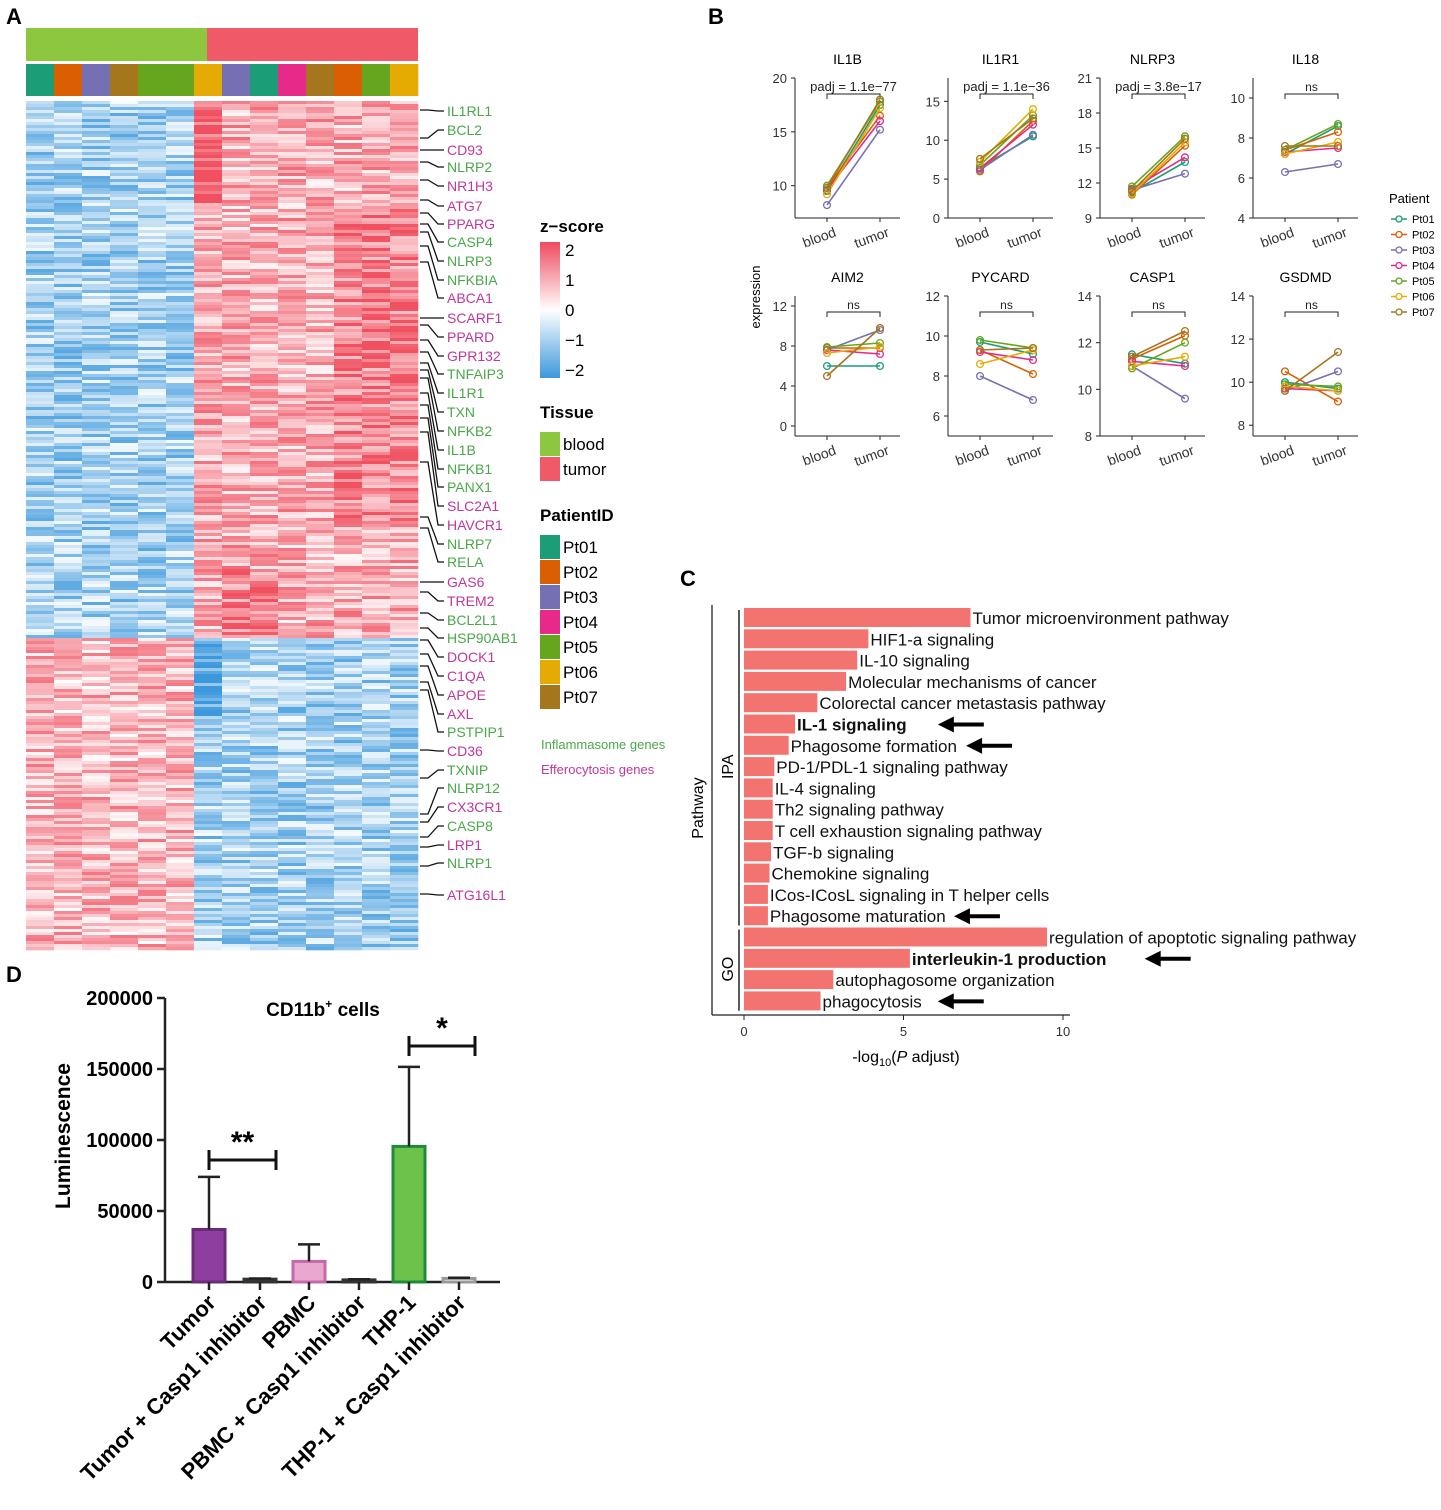  What do you see at coordinates (209, 1255) in the screenshot?
I see `bar` at bounding box center [209, 1255].